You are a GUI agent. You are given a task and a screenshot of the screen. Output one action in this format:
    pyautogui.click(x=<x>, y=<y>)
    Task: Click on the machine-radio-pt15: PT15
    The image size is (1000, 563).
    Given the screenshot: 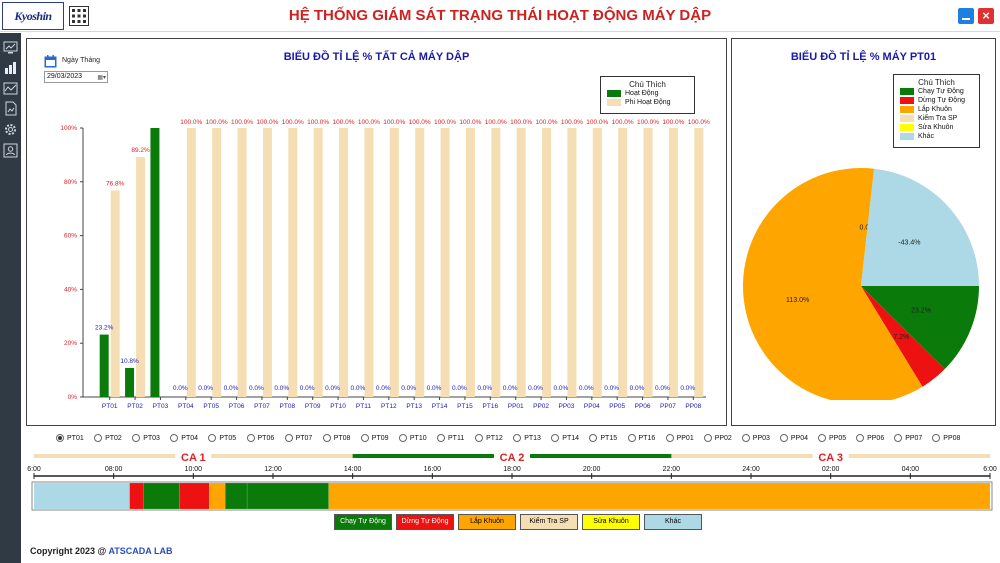 What is the action you would take?
    pyautogui.click(x=603, y=438)
    